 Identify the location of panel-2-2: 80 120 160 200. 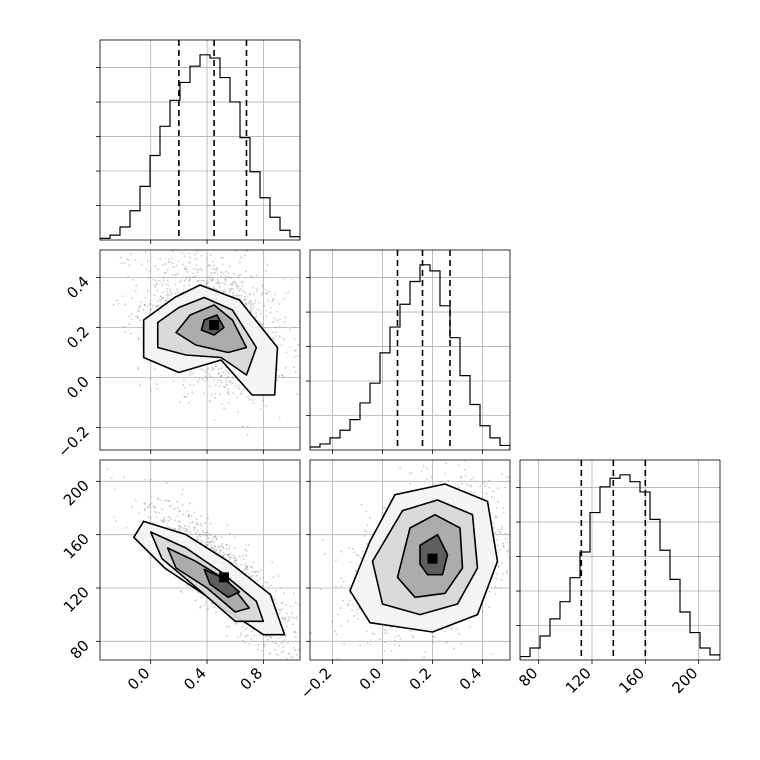
(618, 578).